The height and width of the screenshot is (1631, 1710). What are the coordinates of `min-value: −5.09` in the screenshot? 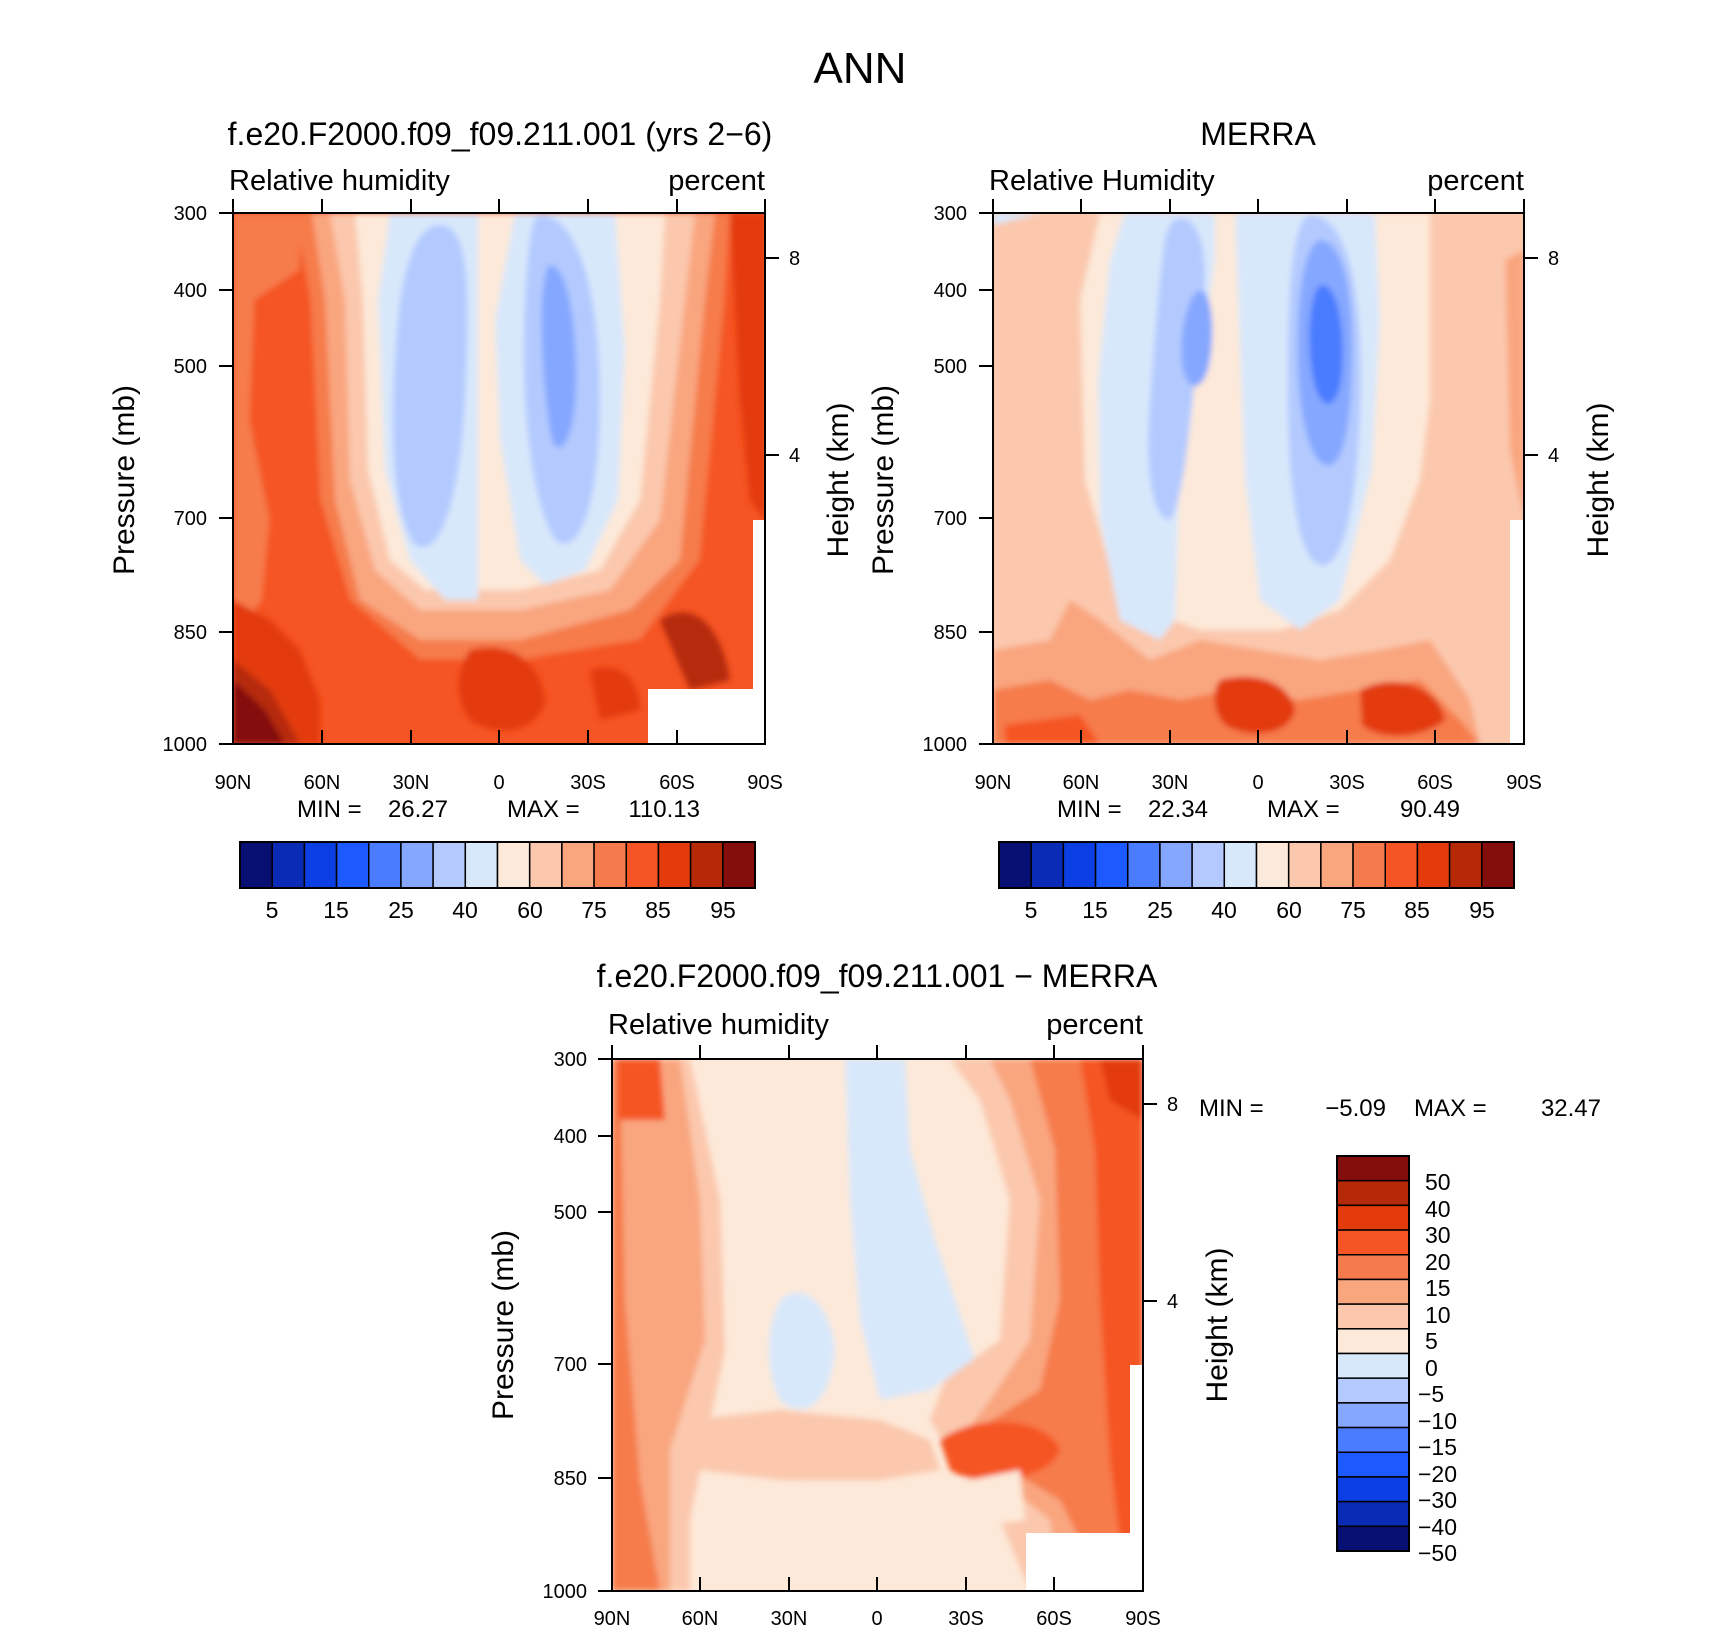 It's located at (1355, 1108).